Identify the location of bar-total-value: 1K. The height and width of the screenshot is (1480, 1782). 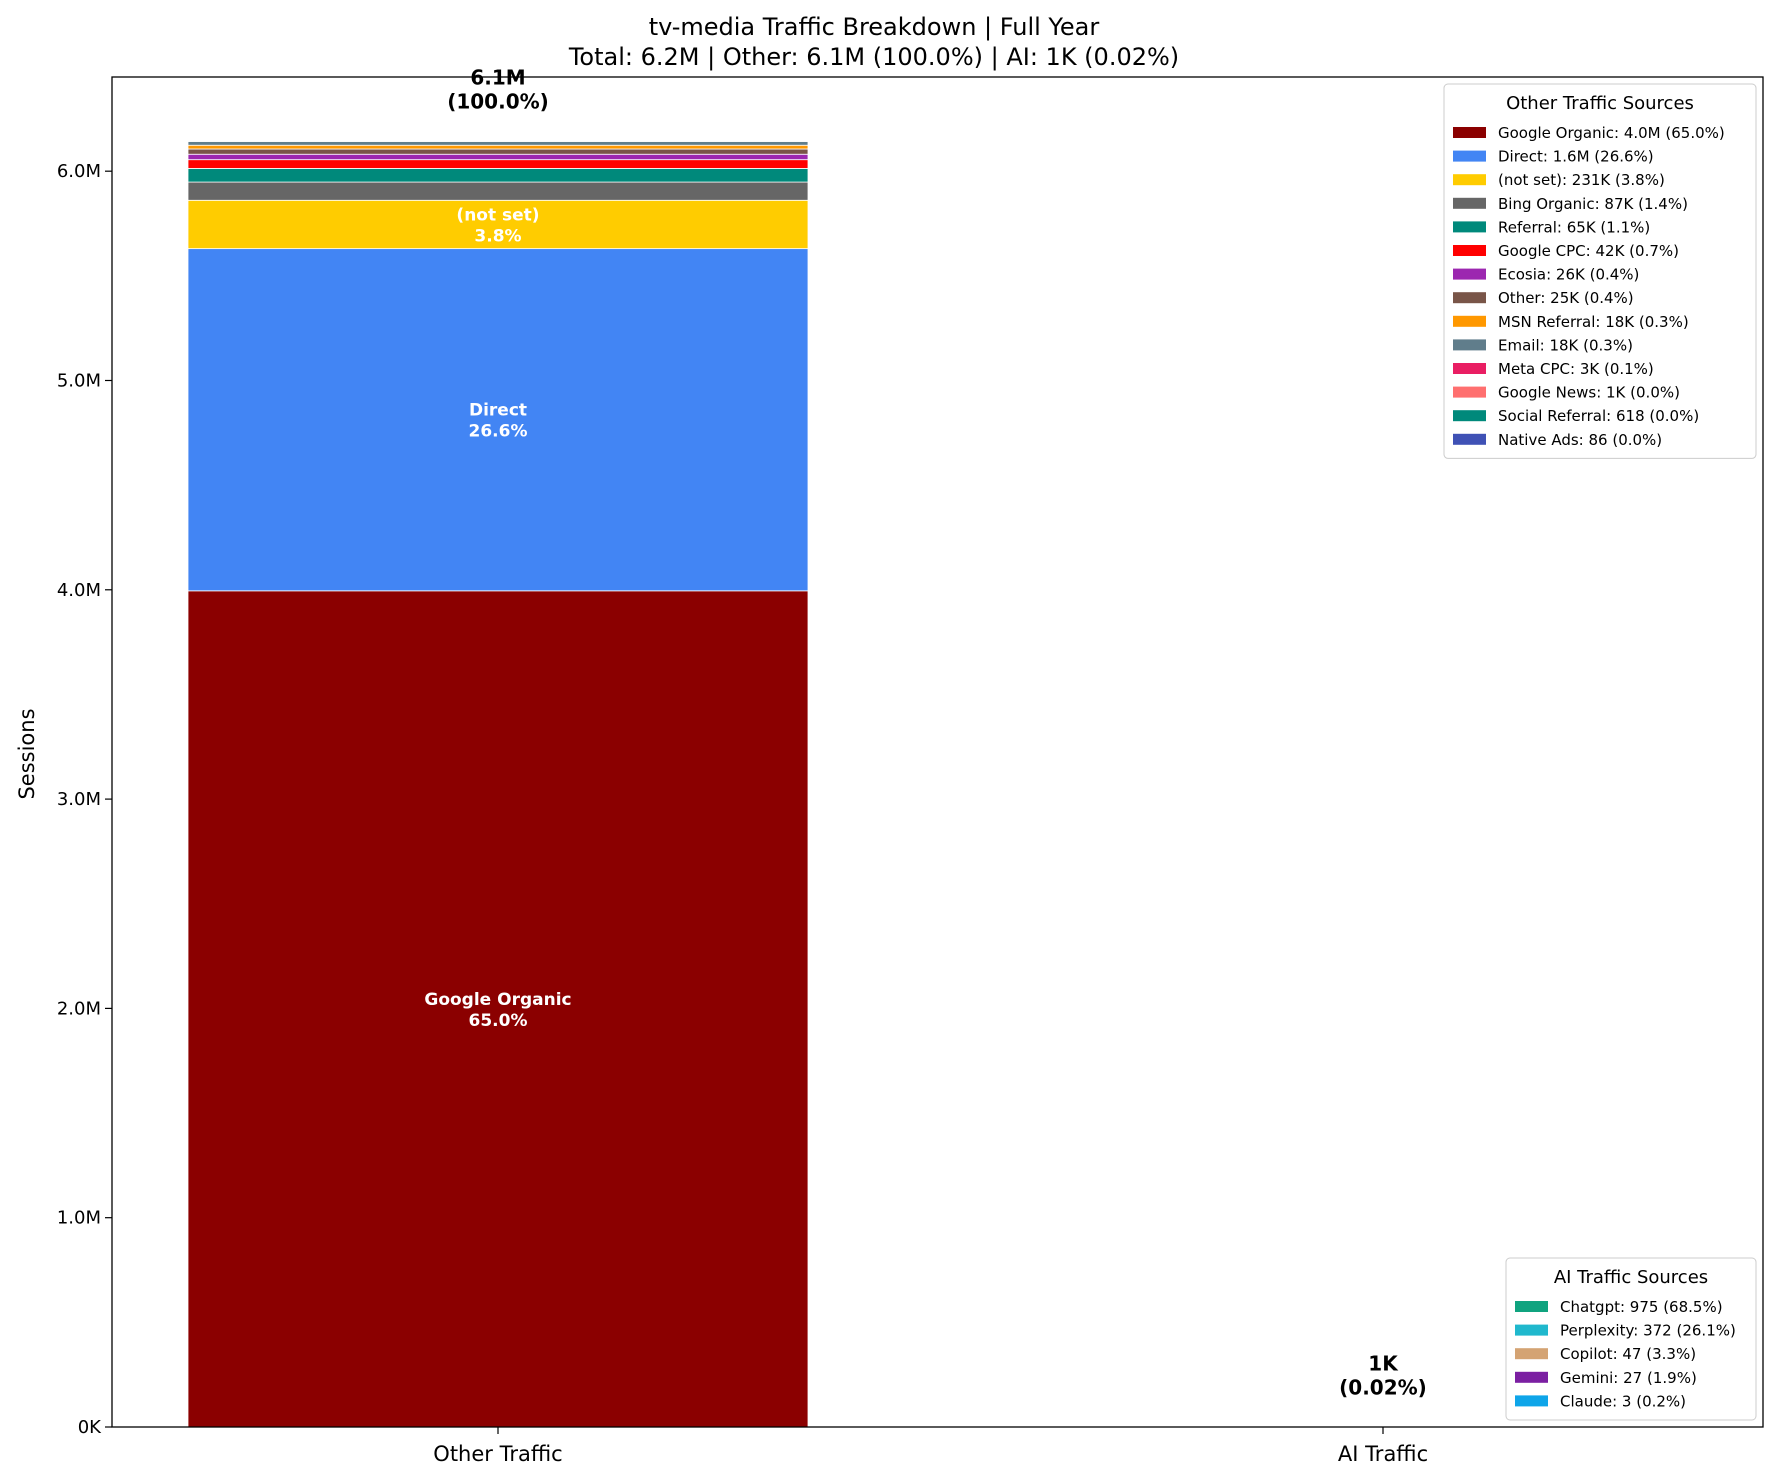
(1383, 1364).